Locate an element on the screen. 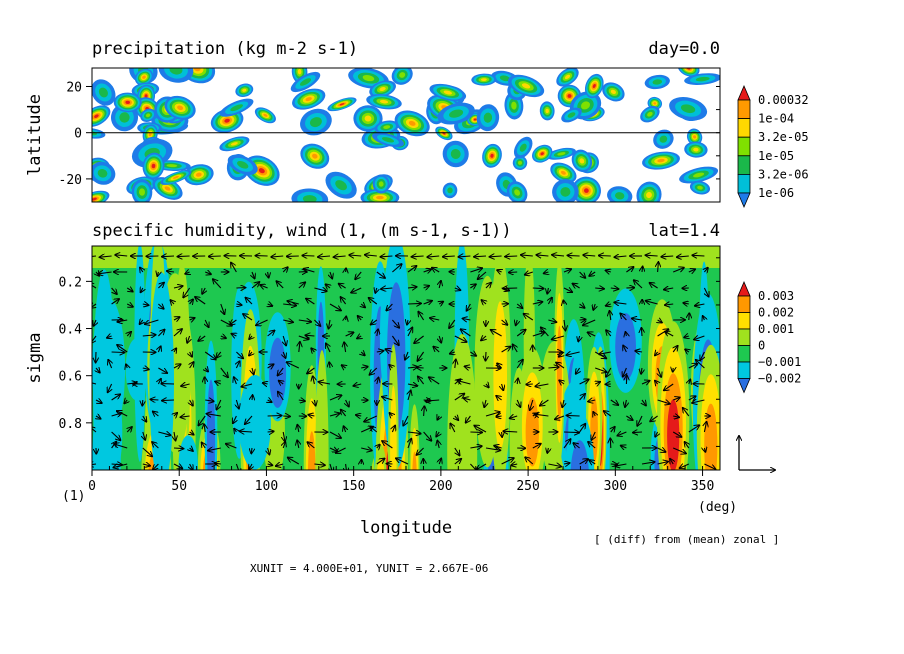 The image size is (904, 654). precip-colorbar-label: 1e-06 is located at coordinates (776, 193).